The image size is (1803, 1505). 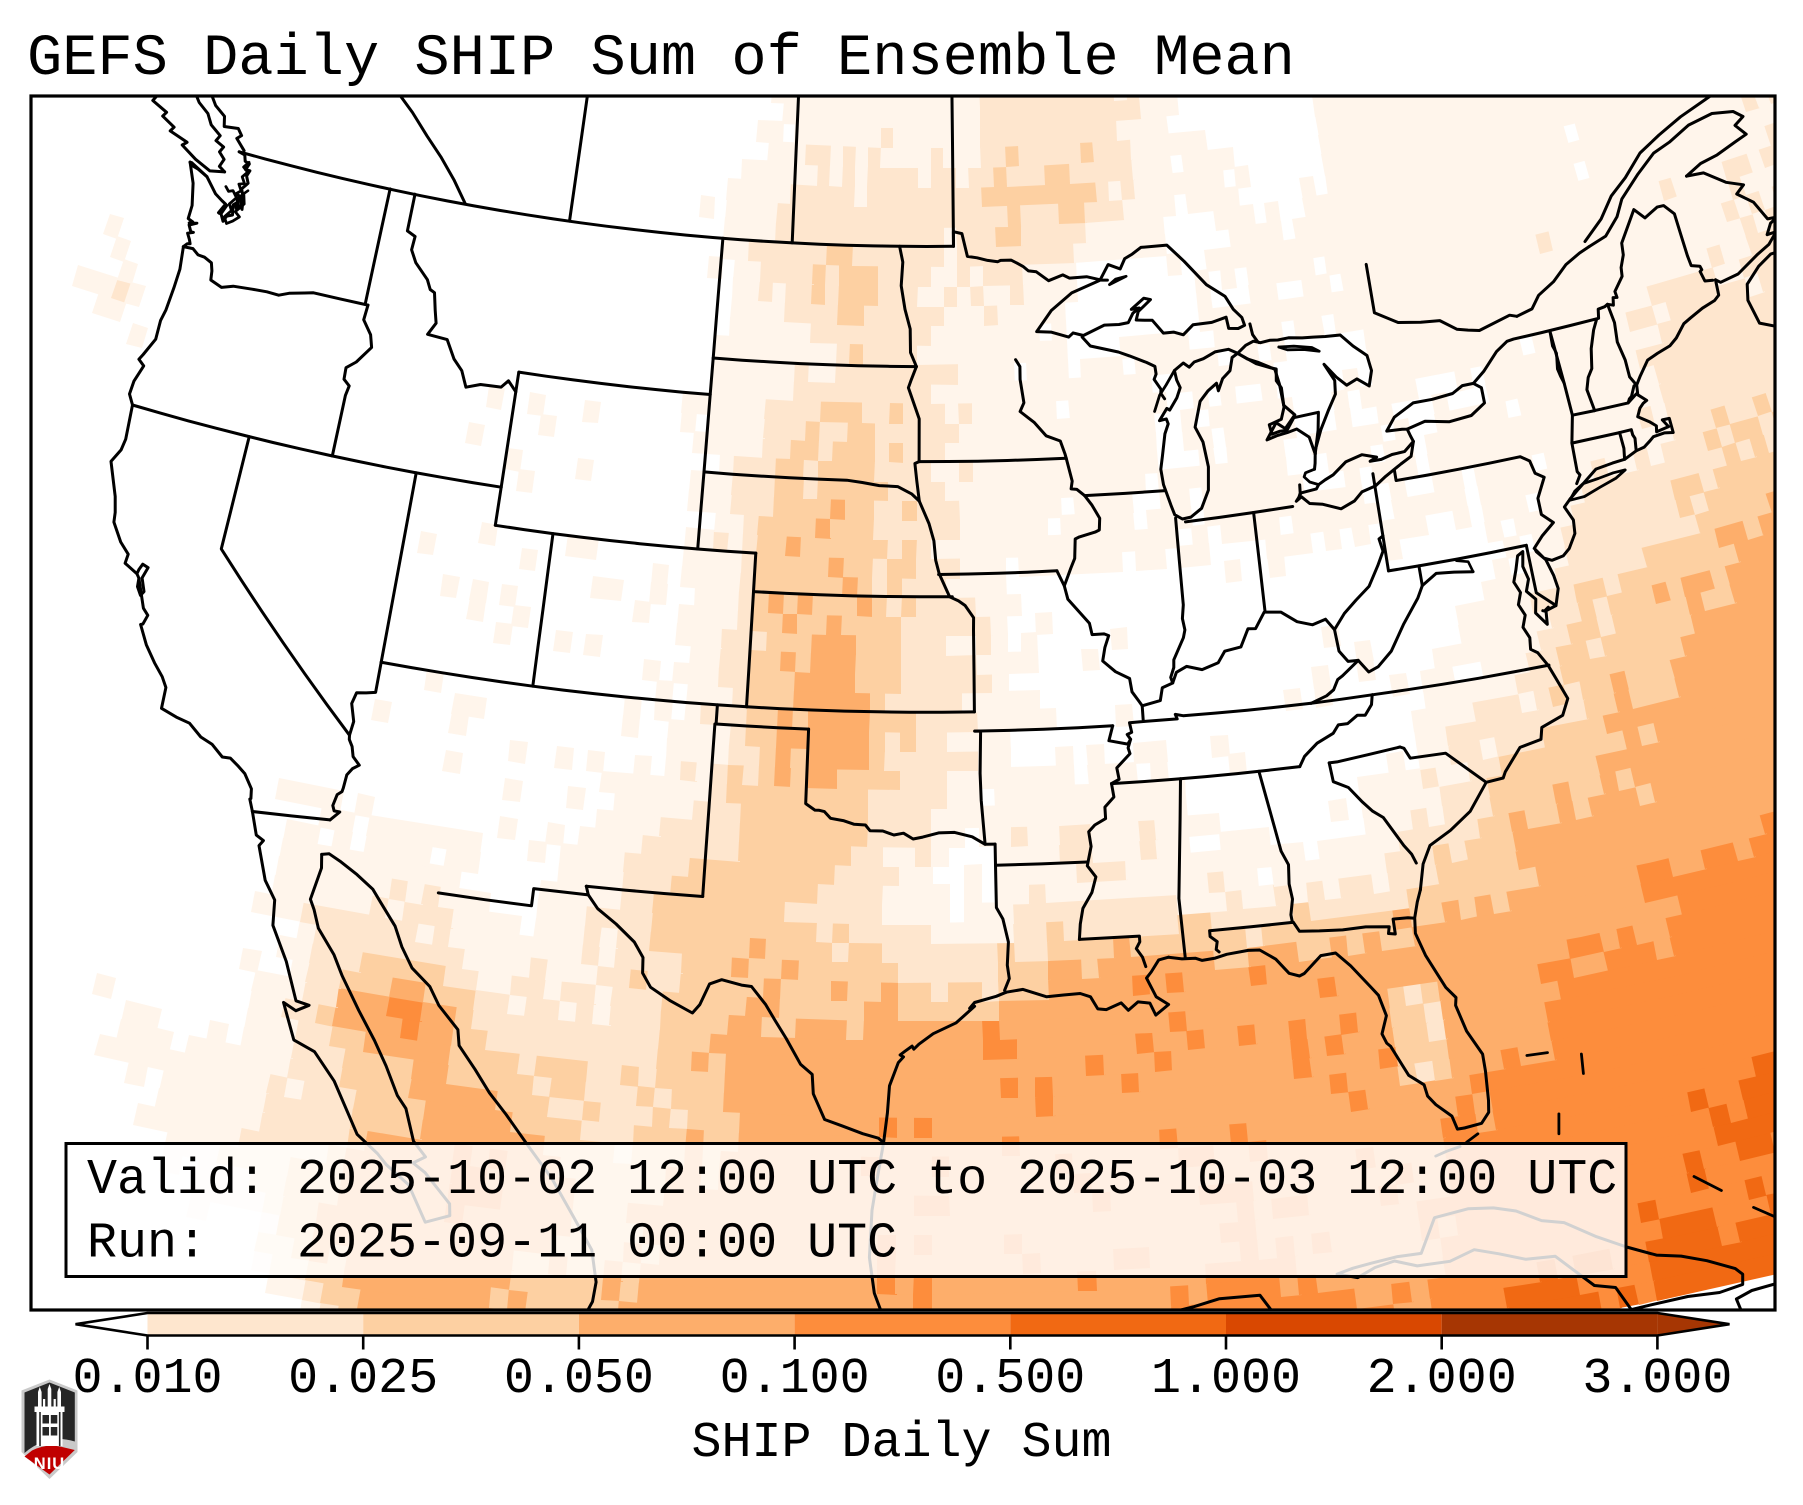 I want to click on svg-text: 0.100, so click(x=795, y=1379).